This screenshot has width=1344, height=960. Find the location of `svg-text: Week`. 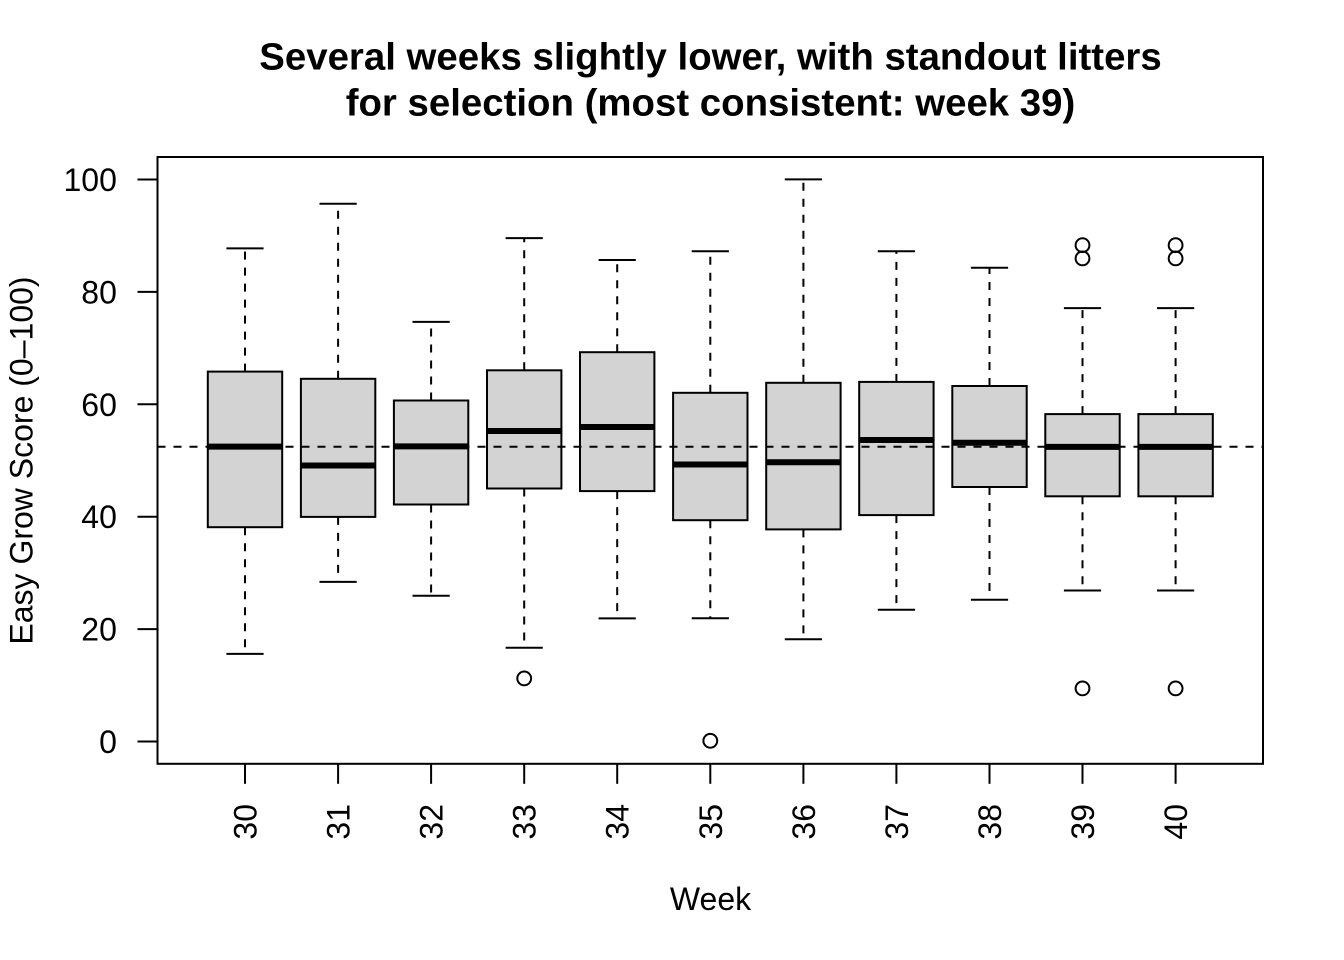

svg-text: Week is located at coordinates (711, 899).